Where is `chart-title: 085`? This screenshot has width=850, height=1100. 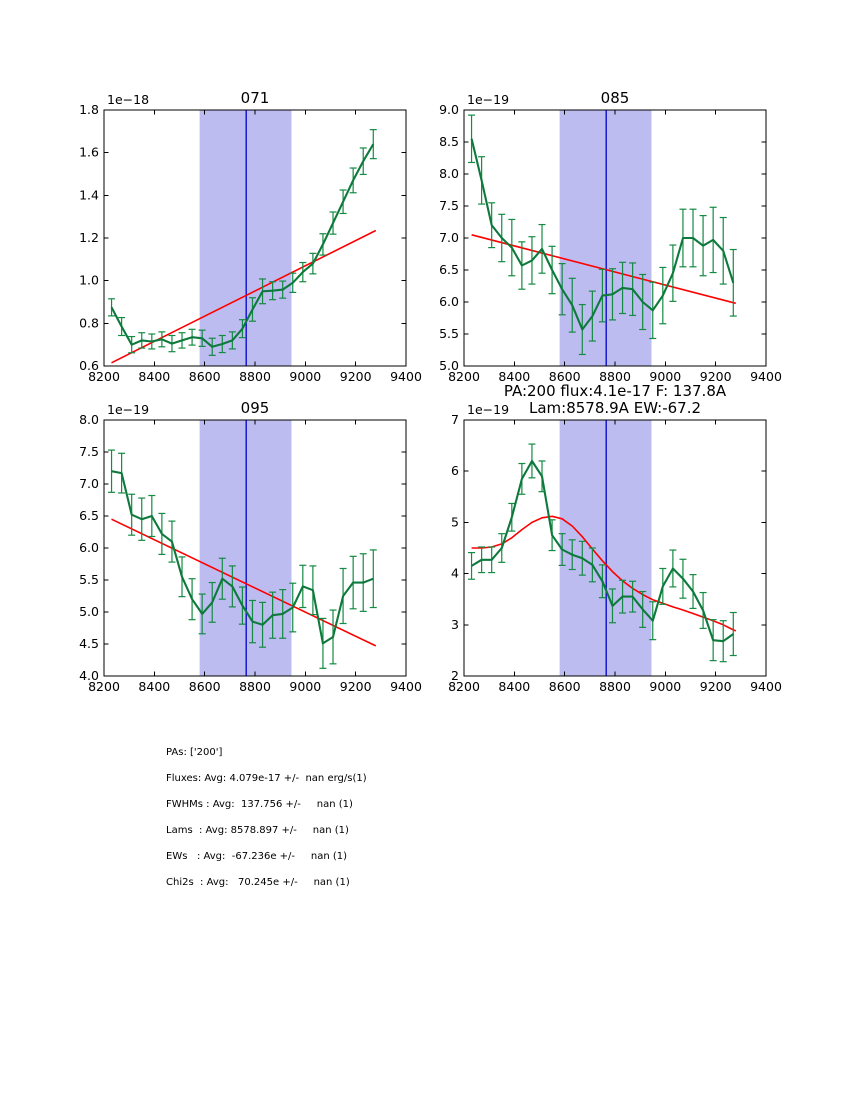 chart-title: 085 is located at coordinates (615, 98).